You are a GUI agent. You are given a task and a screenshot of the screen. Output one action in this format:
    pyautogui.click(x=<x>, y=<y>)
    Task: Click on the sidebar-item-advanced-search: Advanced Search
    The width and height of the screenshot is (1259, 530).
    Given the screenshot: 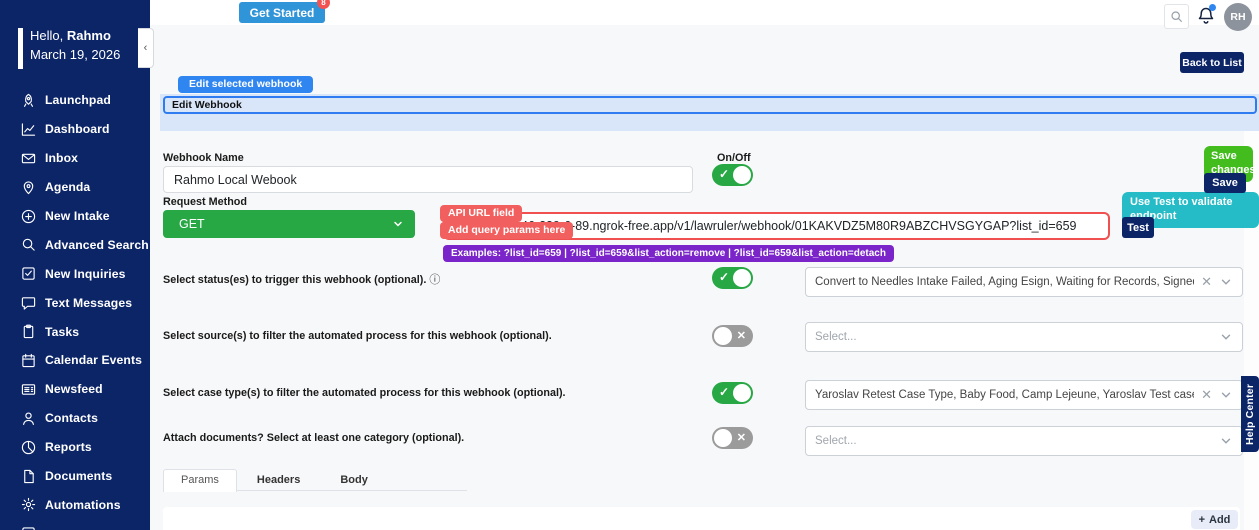 What is the action you would take?
    pyautogui.click(x=75, y=244)
    